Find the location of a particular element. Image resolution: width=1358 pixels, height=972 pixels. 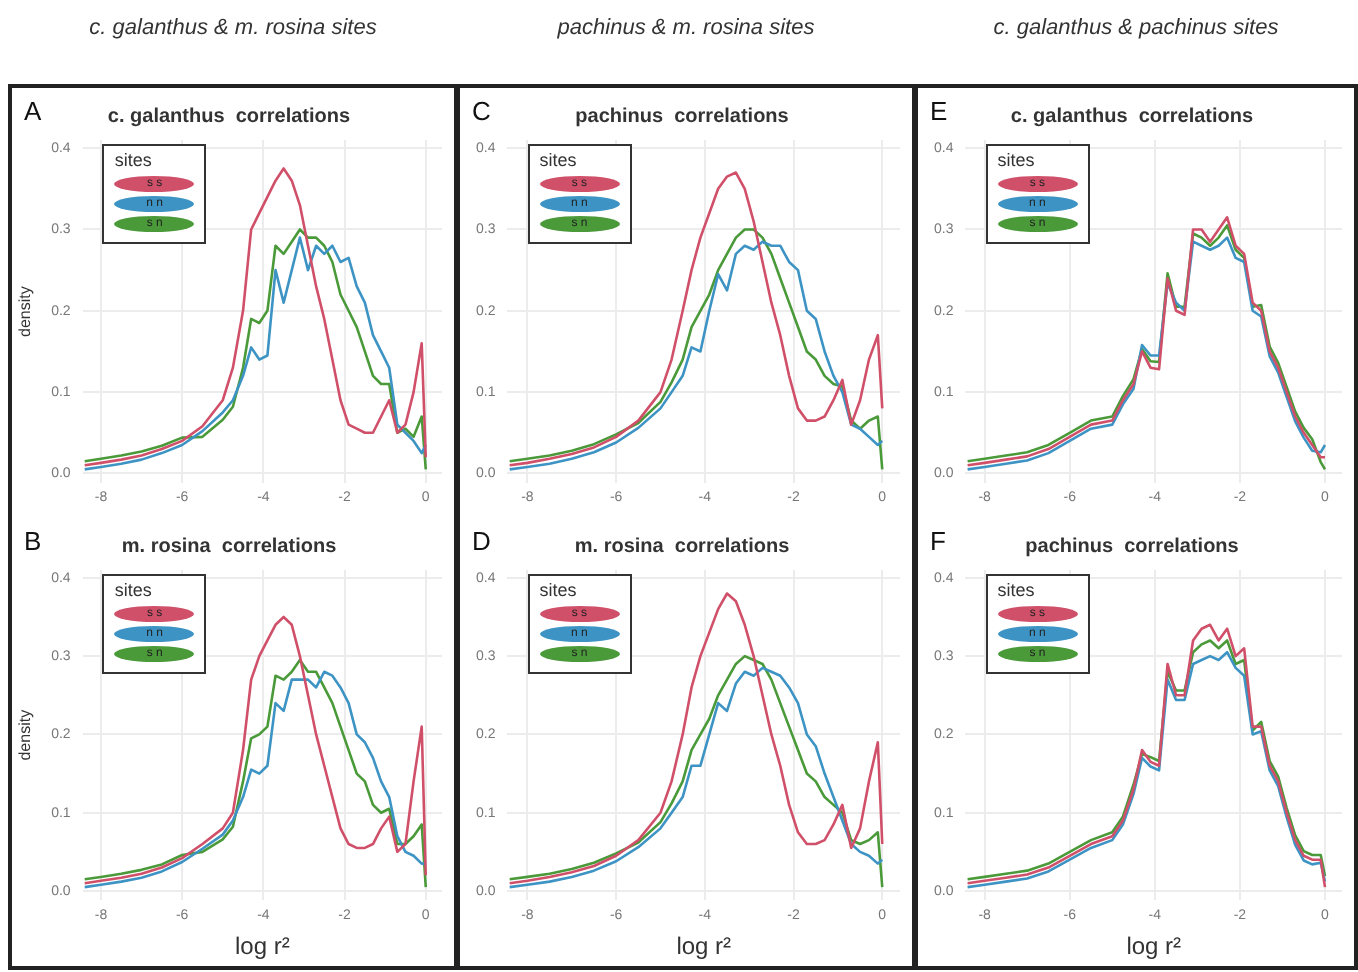

text: D is located at coordinates (481, 541).